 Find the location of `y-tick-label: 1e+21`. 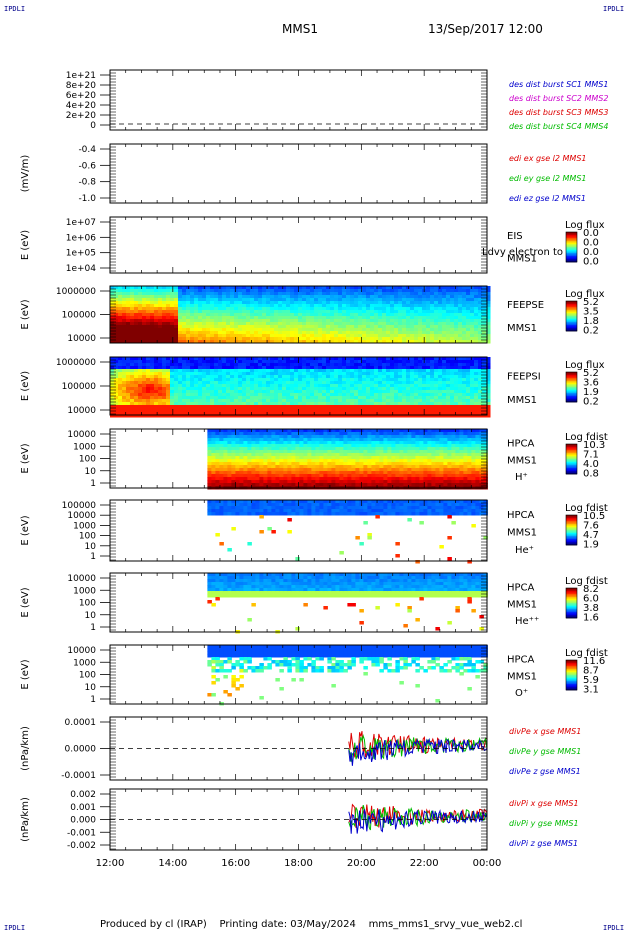

y-tick-label: 1e+21 is located at coordinates (81, 76).